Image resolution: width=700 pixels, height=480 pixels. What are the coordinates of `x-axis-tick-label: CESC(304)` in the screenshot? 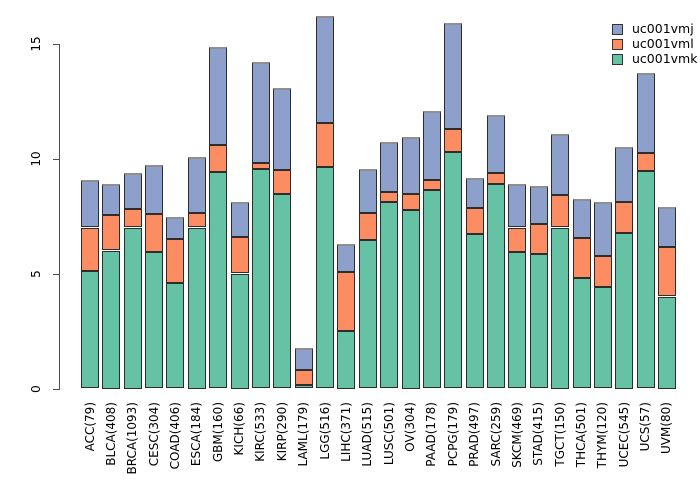 It's located at (153, 434).